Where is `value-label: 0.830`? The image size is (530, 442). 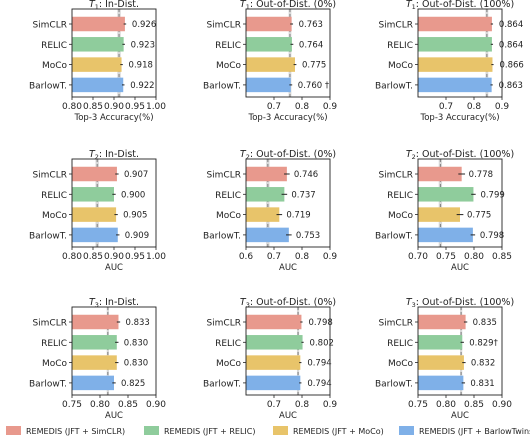
value-label: 0.830 is located at coordinates (136, 343).